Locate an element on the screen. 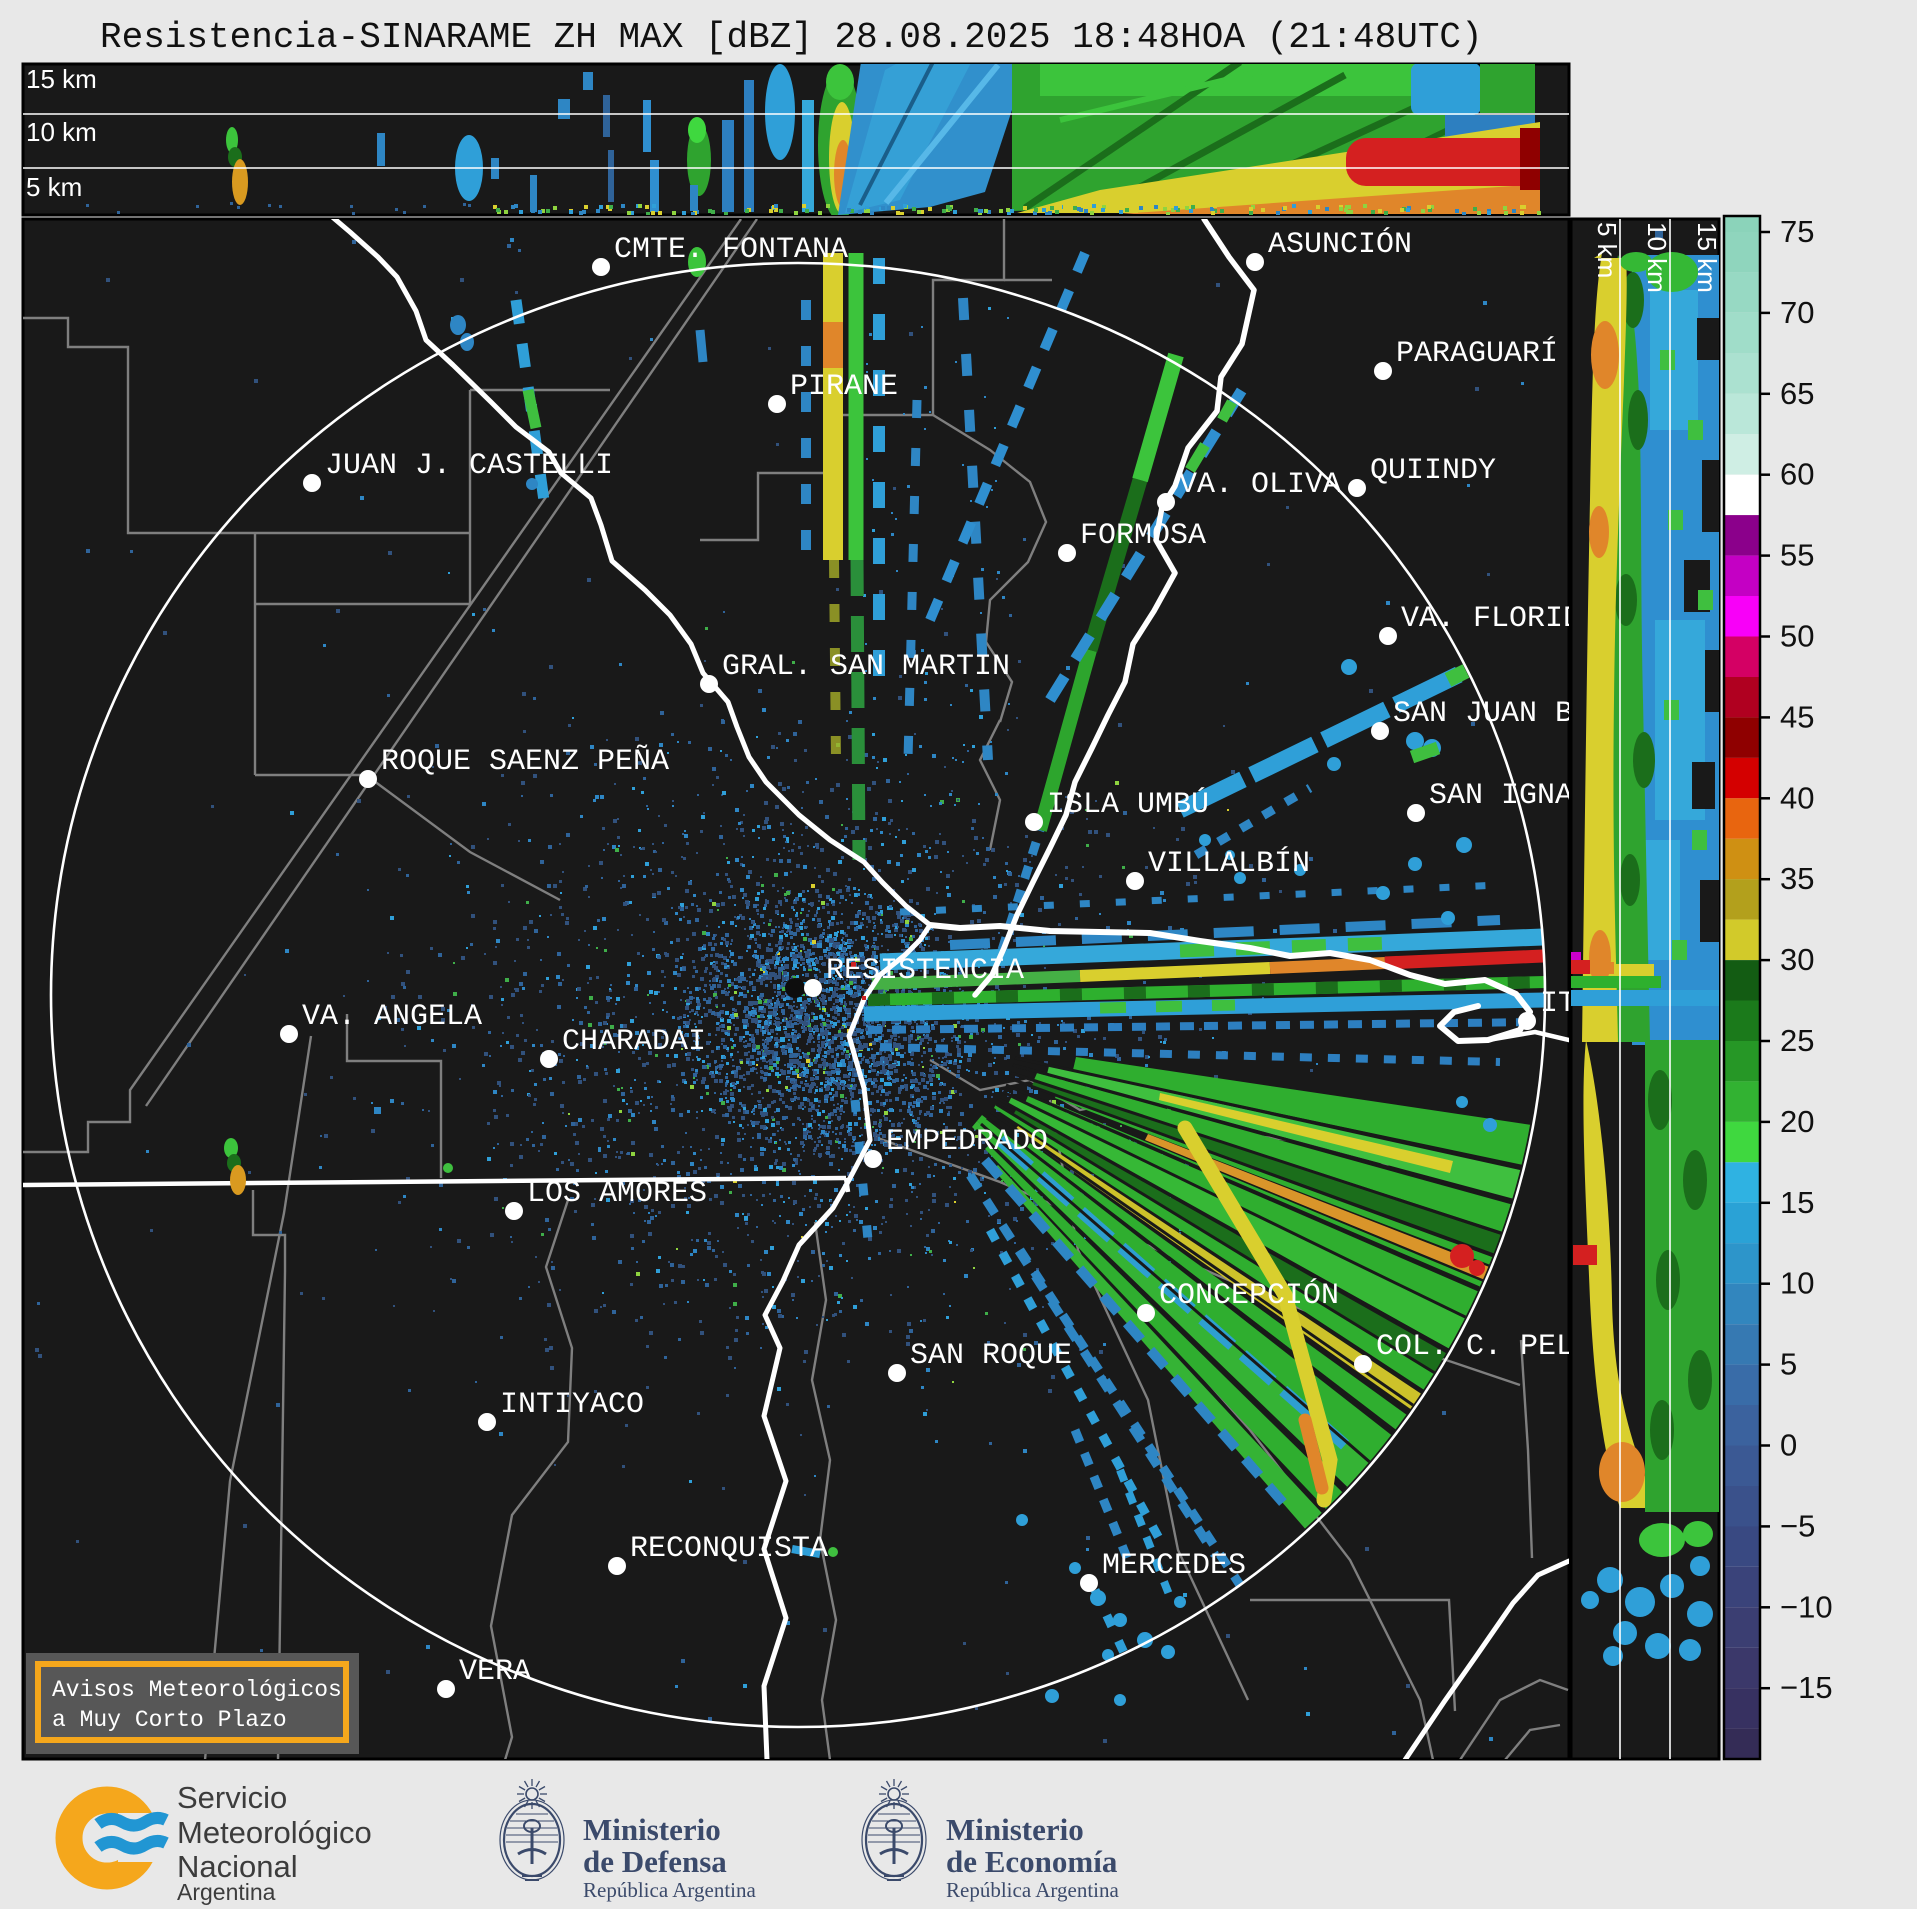 Image resolution: width=1917 pixels, height=1909 pixels. svg-text: EMPEDRADO is located at coordinates (967, 1142).